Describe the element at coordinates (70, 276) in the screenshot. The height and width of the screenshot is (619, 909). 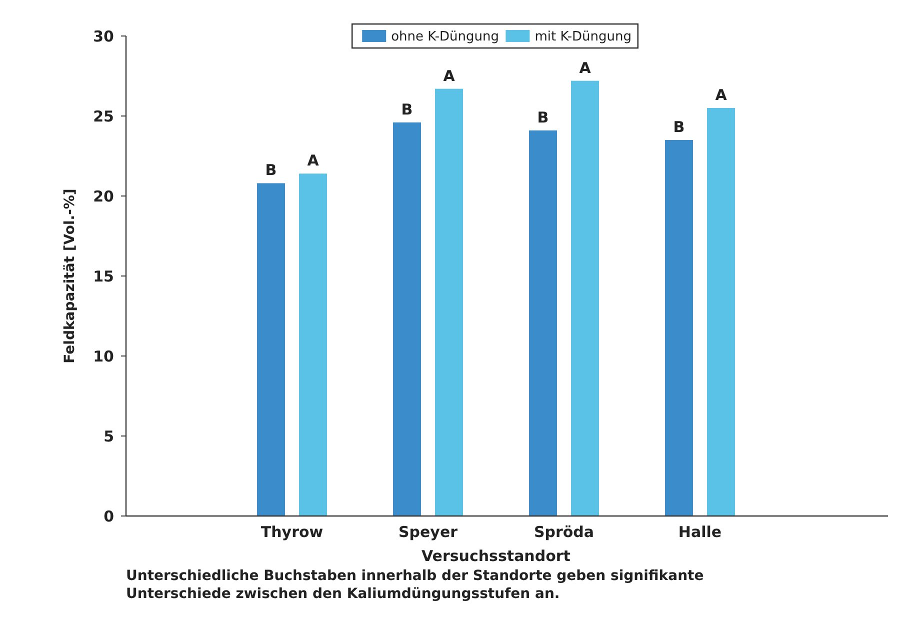
I see `y-axis-title: Feldkapazität [Vol.-%]` at that location.